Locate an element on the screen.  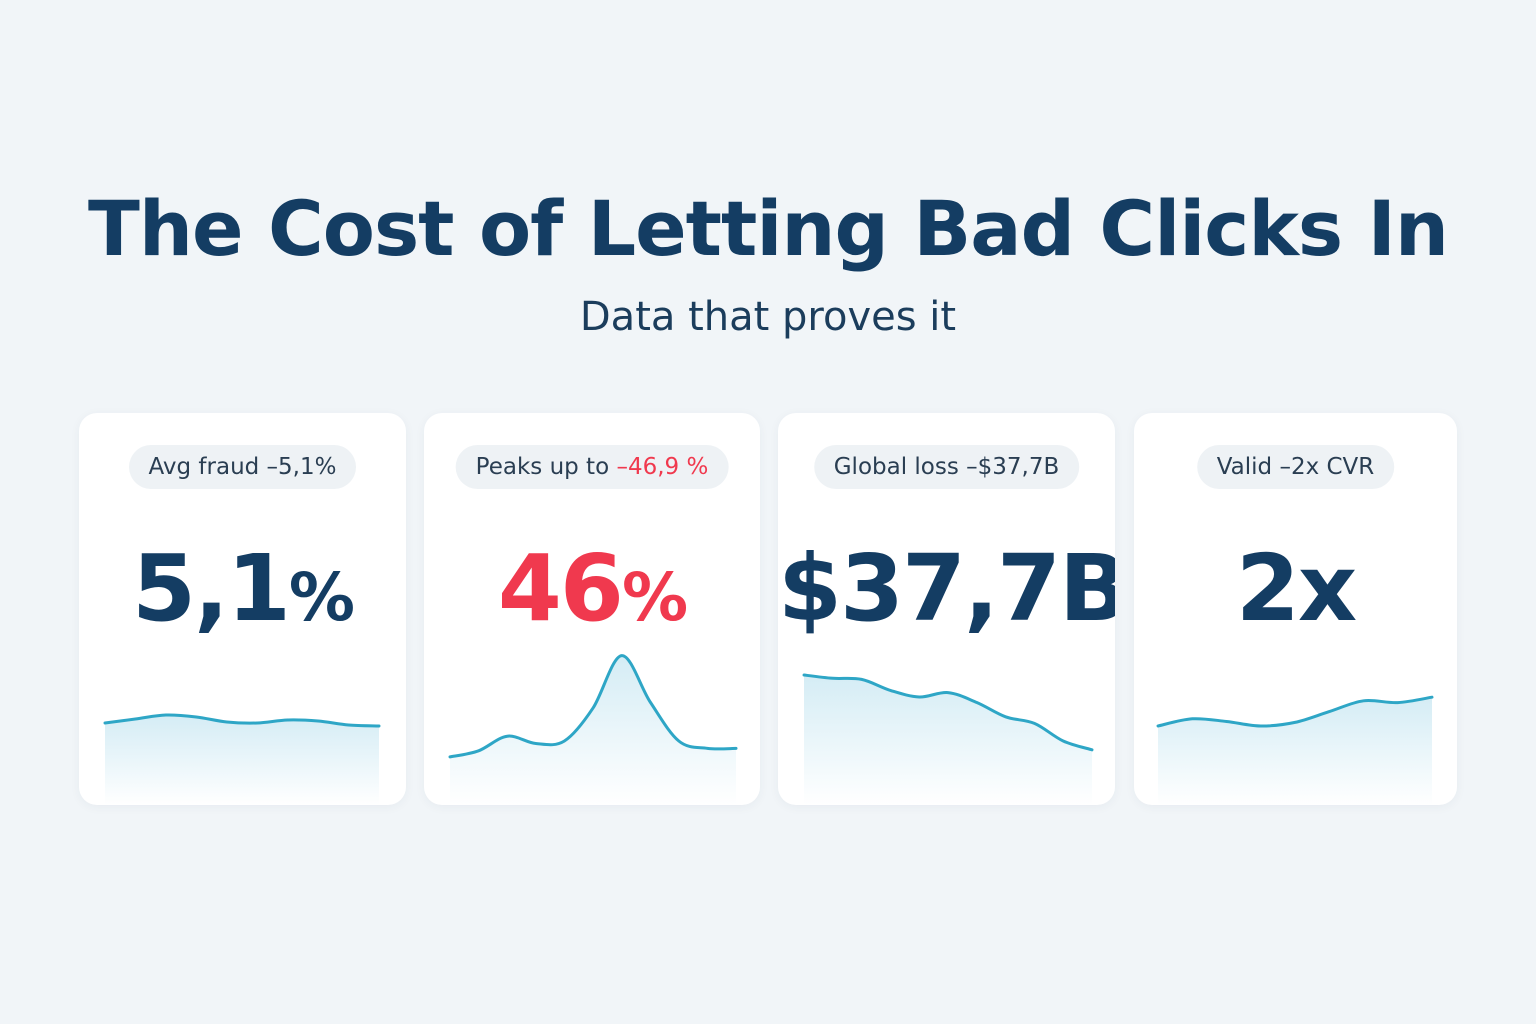
pill-highlight: –46,9 % is located at coordinates (662, 467).